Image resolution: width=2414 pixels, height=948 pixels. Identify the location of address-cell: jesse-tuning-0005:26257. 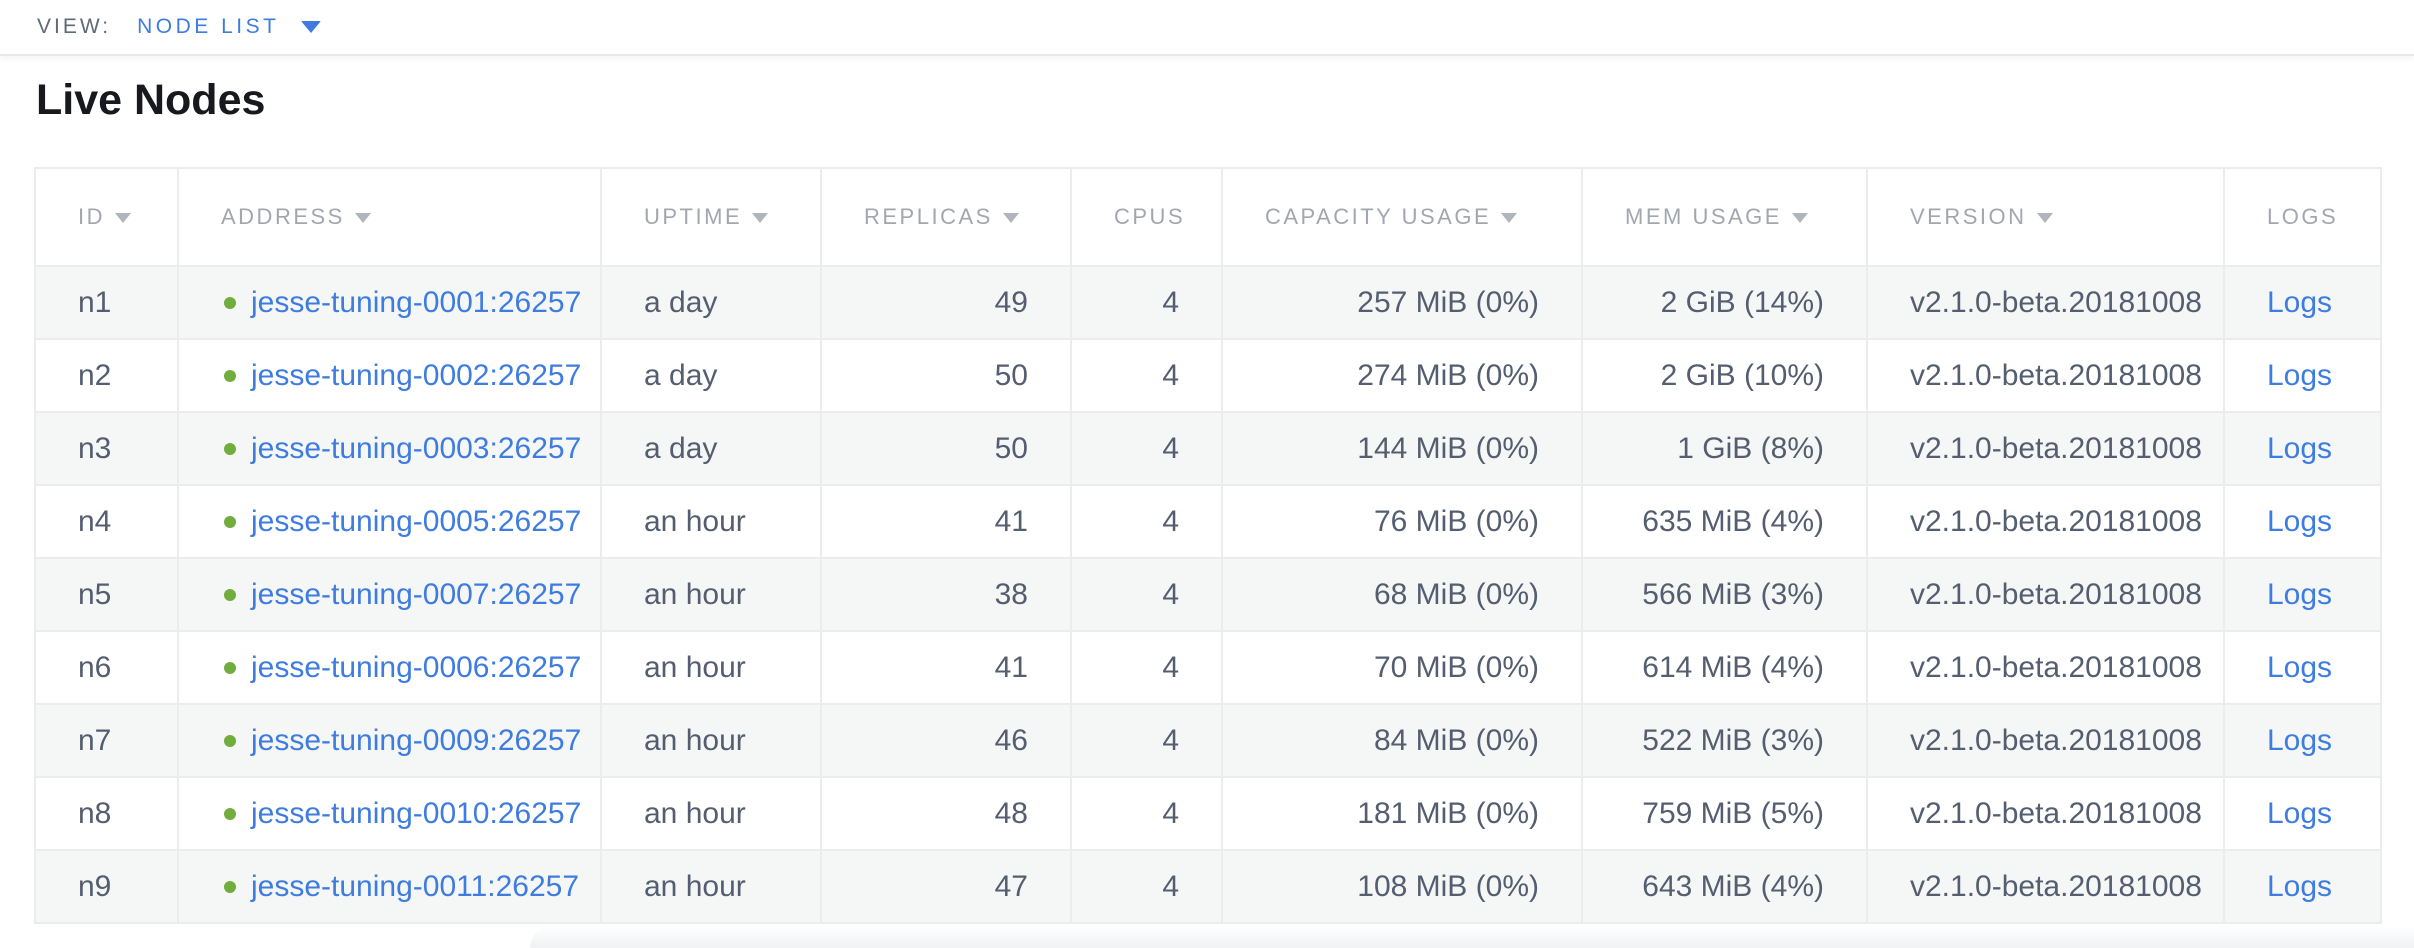
(389, 521).